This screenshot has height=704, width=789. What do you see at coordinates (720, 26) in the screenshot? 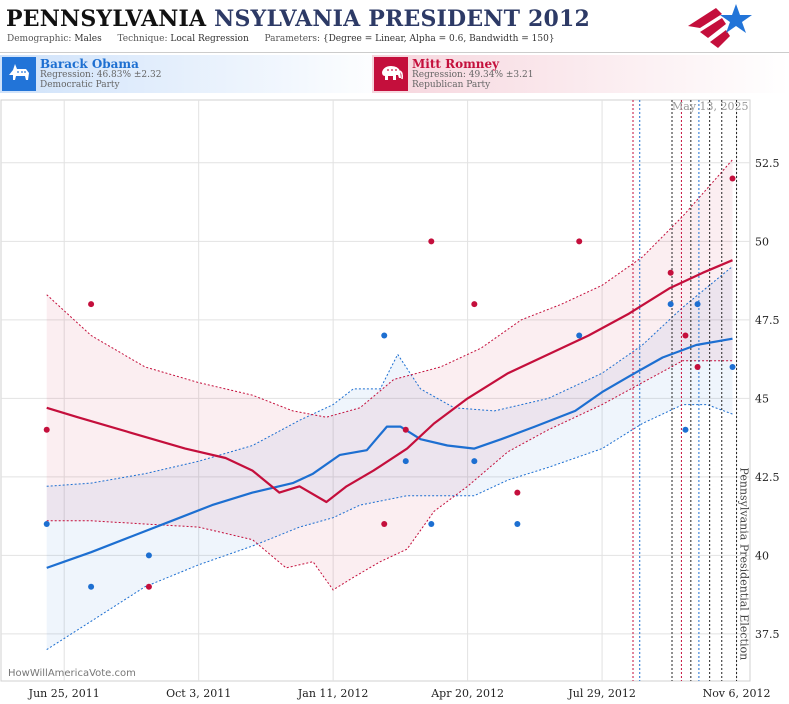
I see `star-flag-logo-icon` at bounding box center [720, 26].